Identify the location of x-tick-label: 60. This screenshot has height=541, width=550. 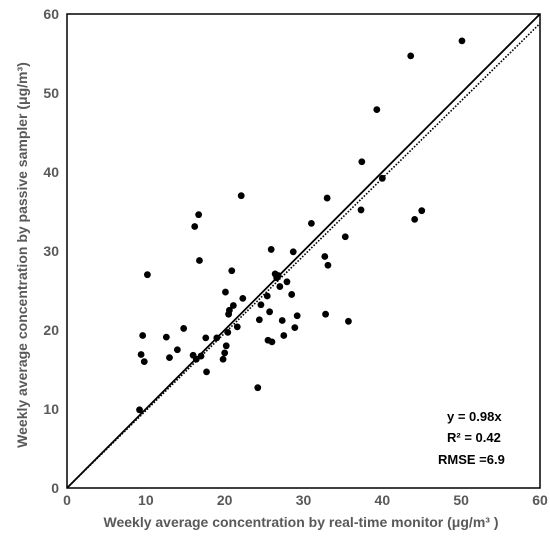
(540, 500).